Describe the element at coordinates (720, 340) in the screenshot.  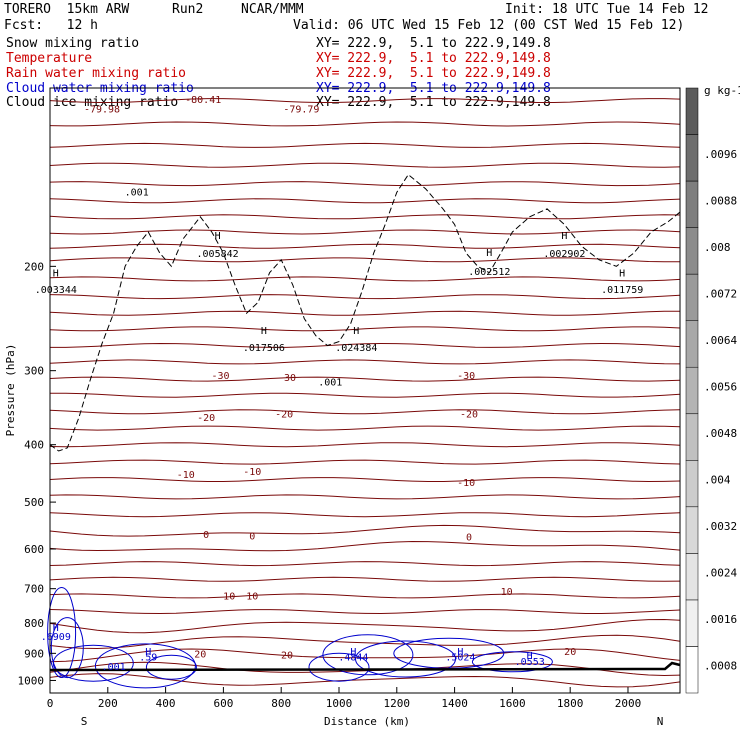
I see `colorbar-tick-label: .0064` at that location.